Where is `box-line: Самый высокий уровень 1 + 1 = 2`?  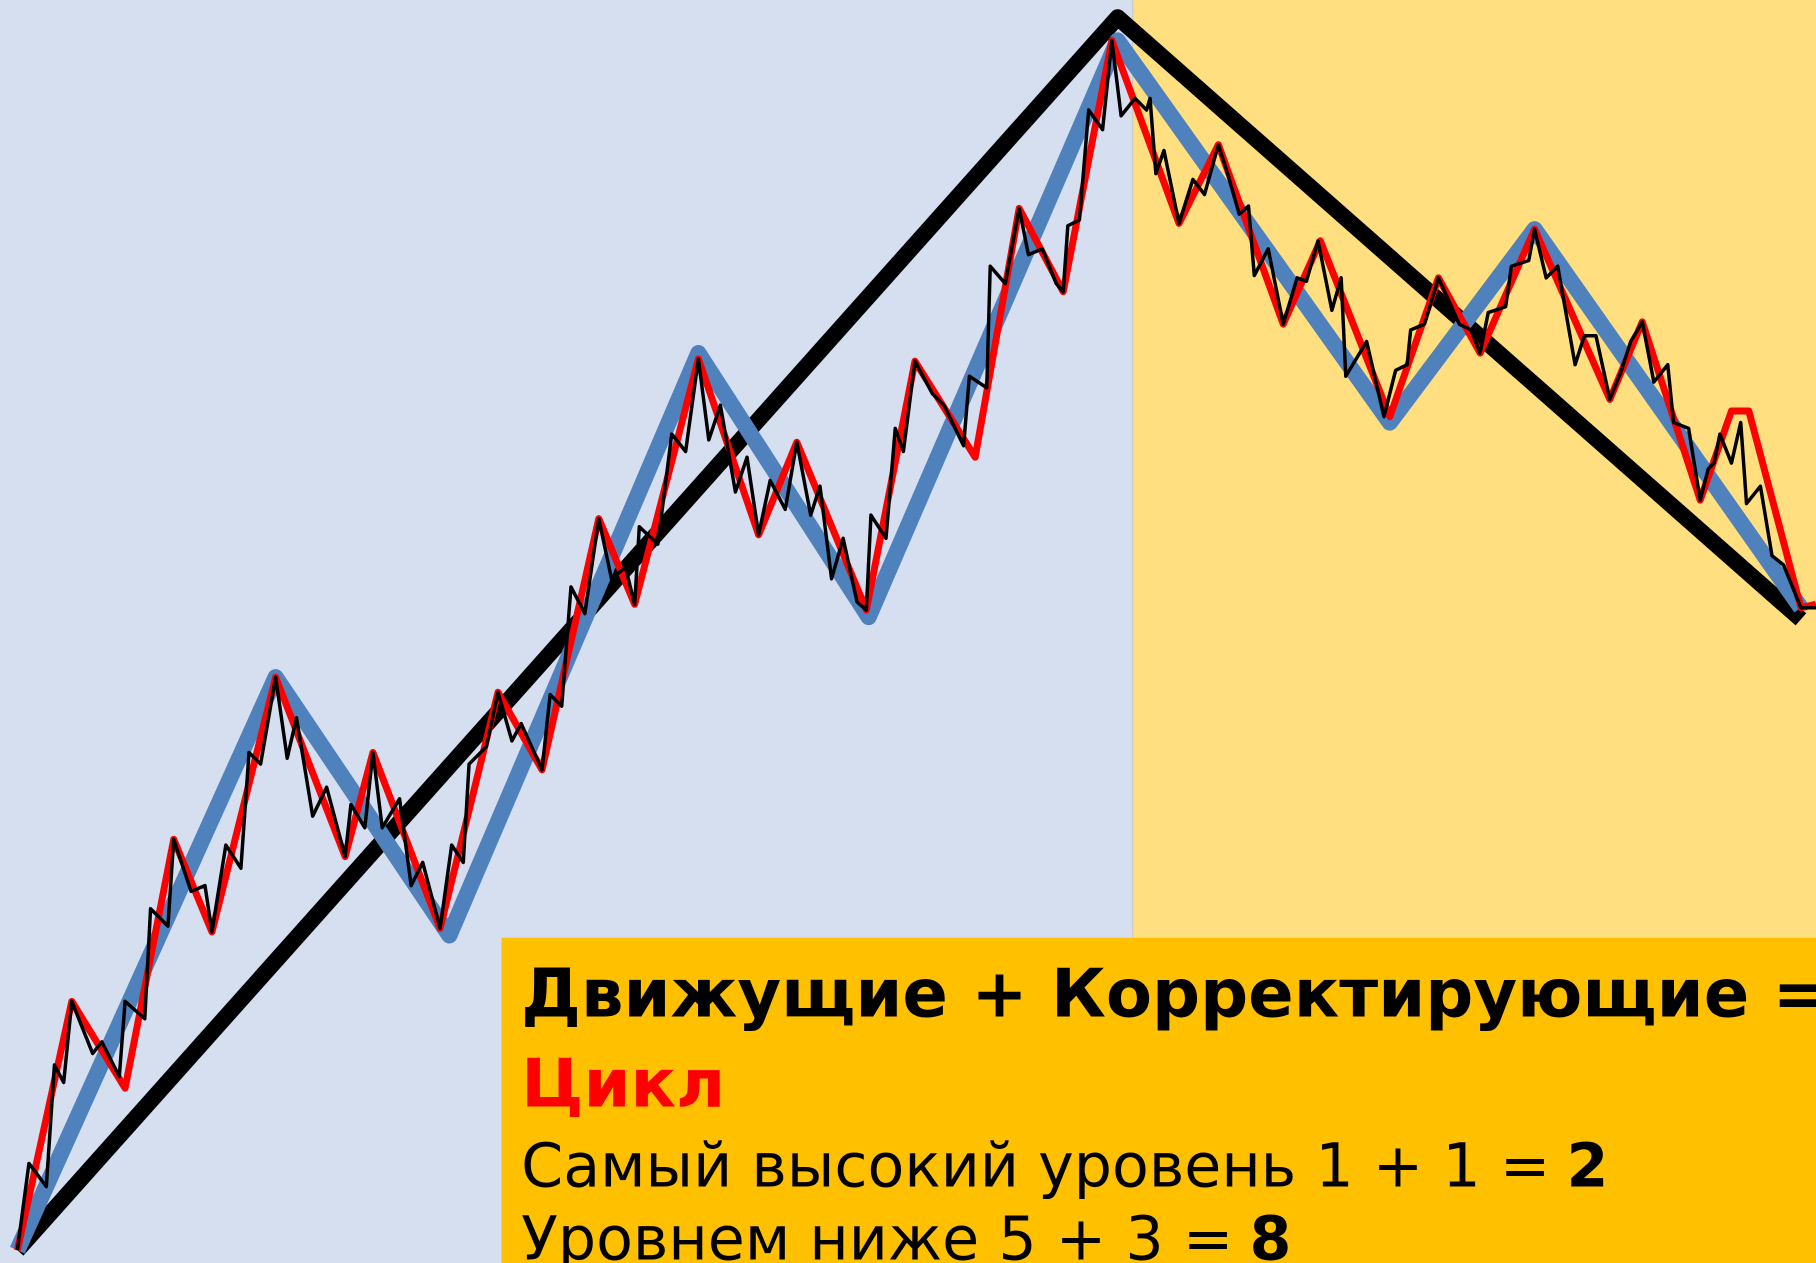 box-line: Самый высокий уровень 1 + 1 = 2 is located at coordinates (1064, 1167).